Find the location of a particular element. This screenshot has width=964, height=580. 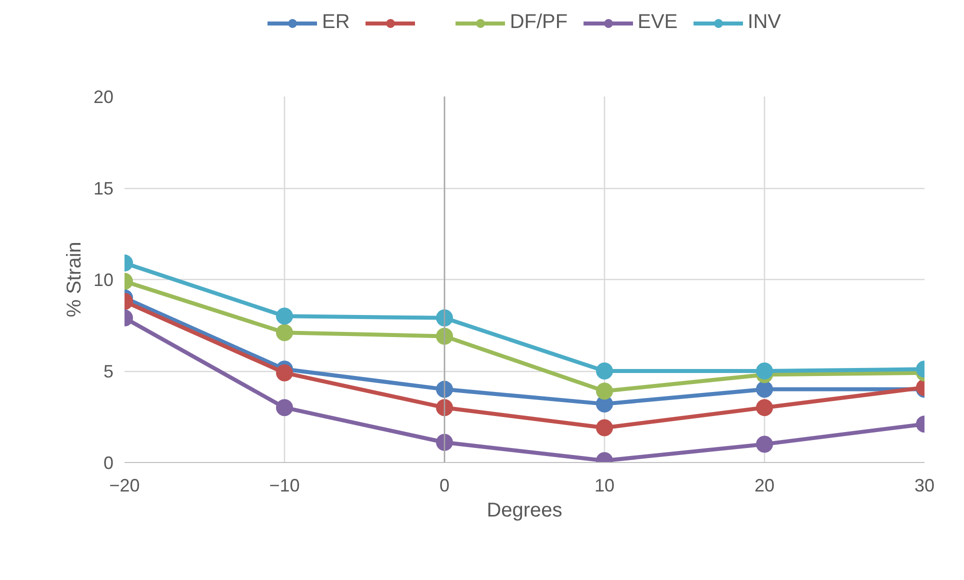

y-tick-label: 10 is located at coordinates (103, 280).